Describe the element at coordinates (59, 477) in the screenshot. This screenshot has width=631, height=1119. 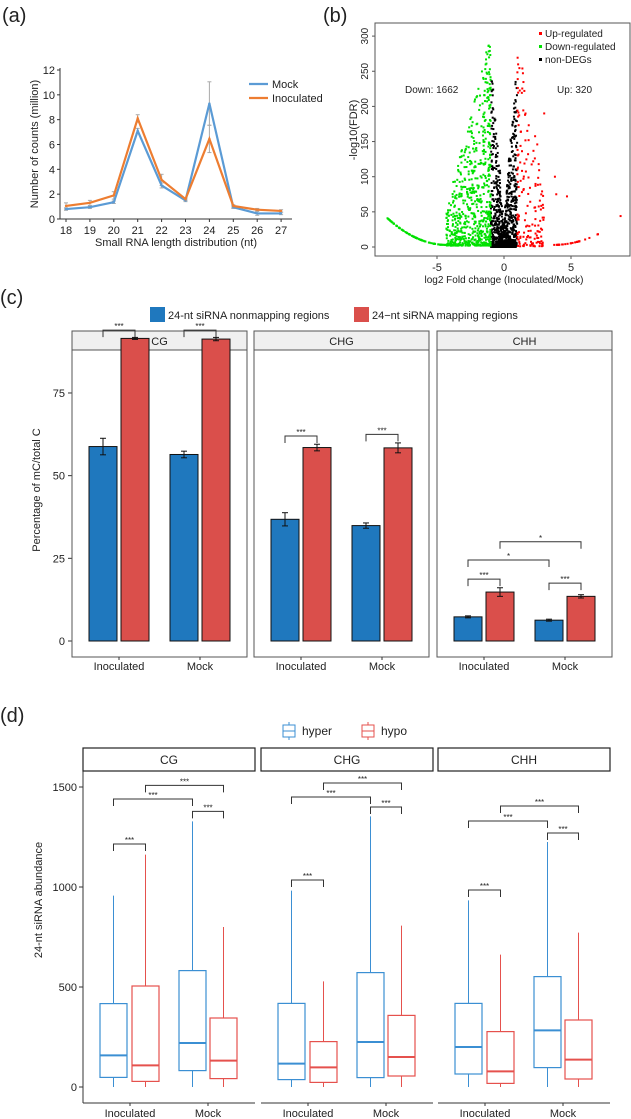
I see `y-tick-label: 50` at that location.